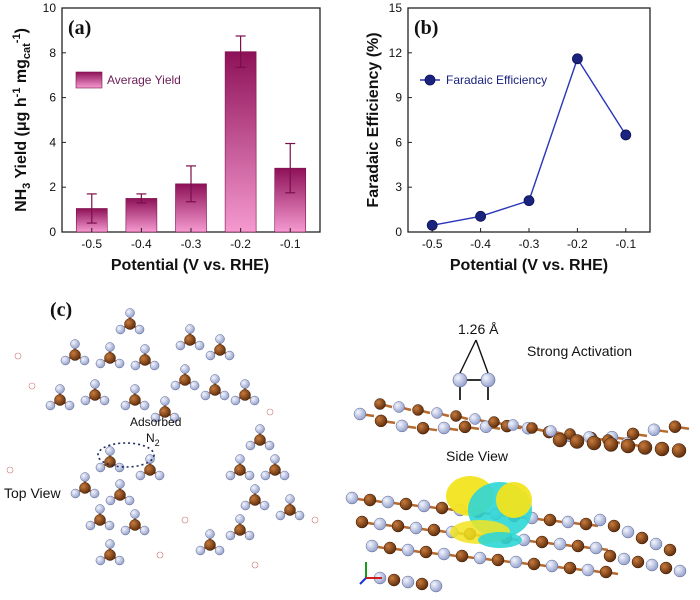  Describe the element at coordinates (373, 119) in the screenshot. I see `panel-b-y-axis-title: Faradaic Efficiency (%)` at that location.